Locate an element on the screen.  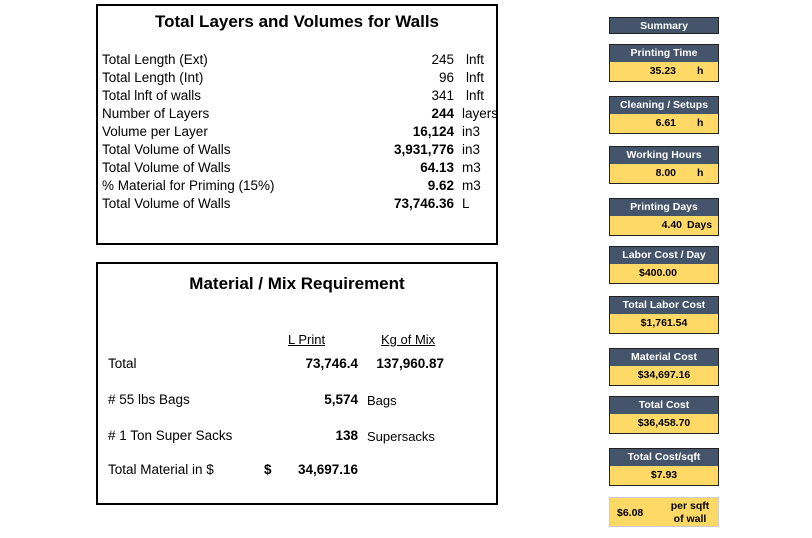
layer-row-value: 64.13 is located at coordinates (437, 167).